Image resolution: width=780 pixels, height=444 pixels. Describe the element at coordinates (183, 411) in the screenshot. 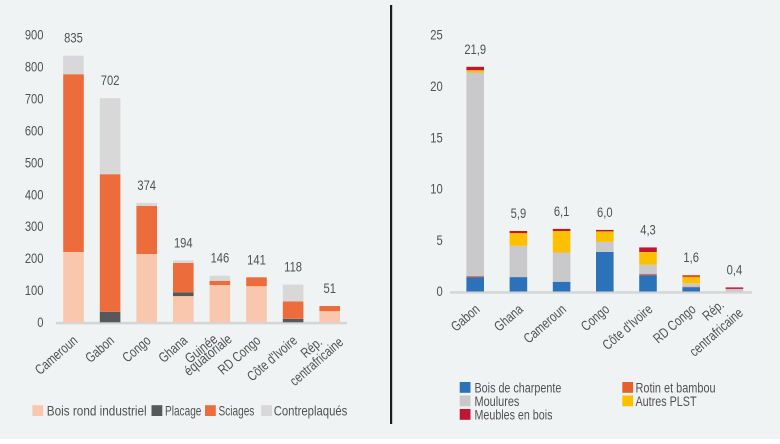

I see `svg-text: Placage` at that location.